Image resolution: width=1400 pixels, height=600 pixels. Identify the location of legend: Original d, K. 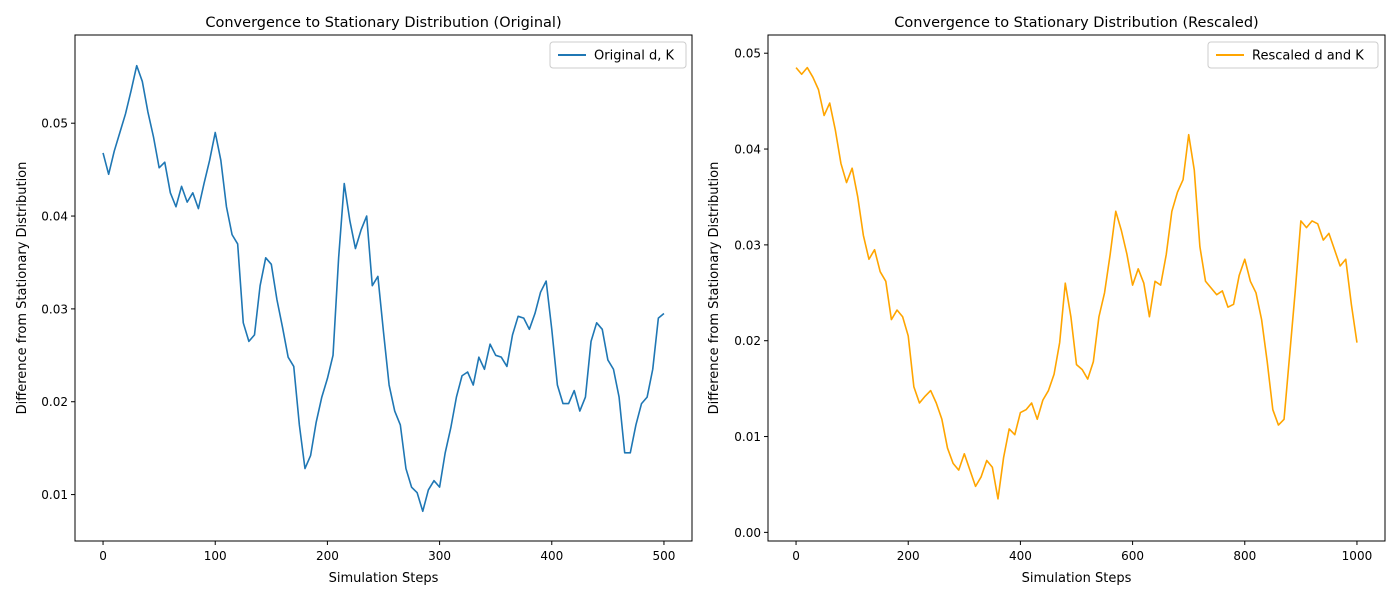
(618, 55).